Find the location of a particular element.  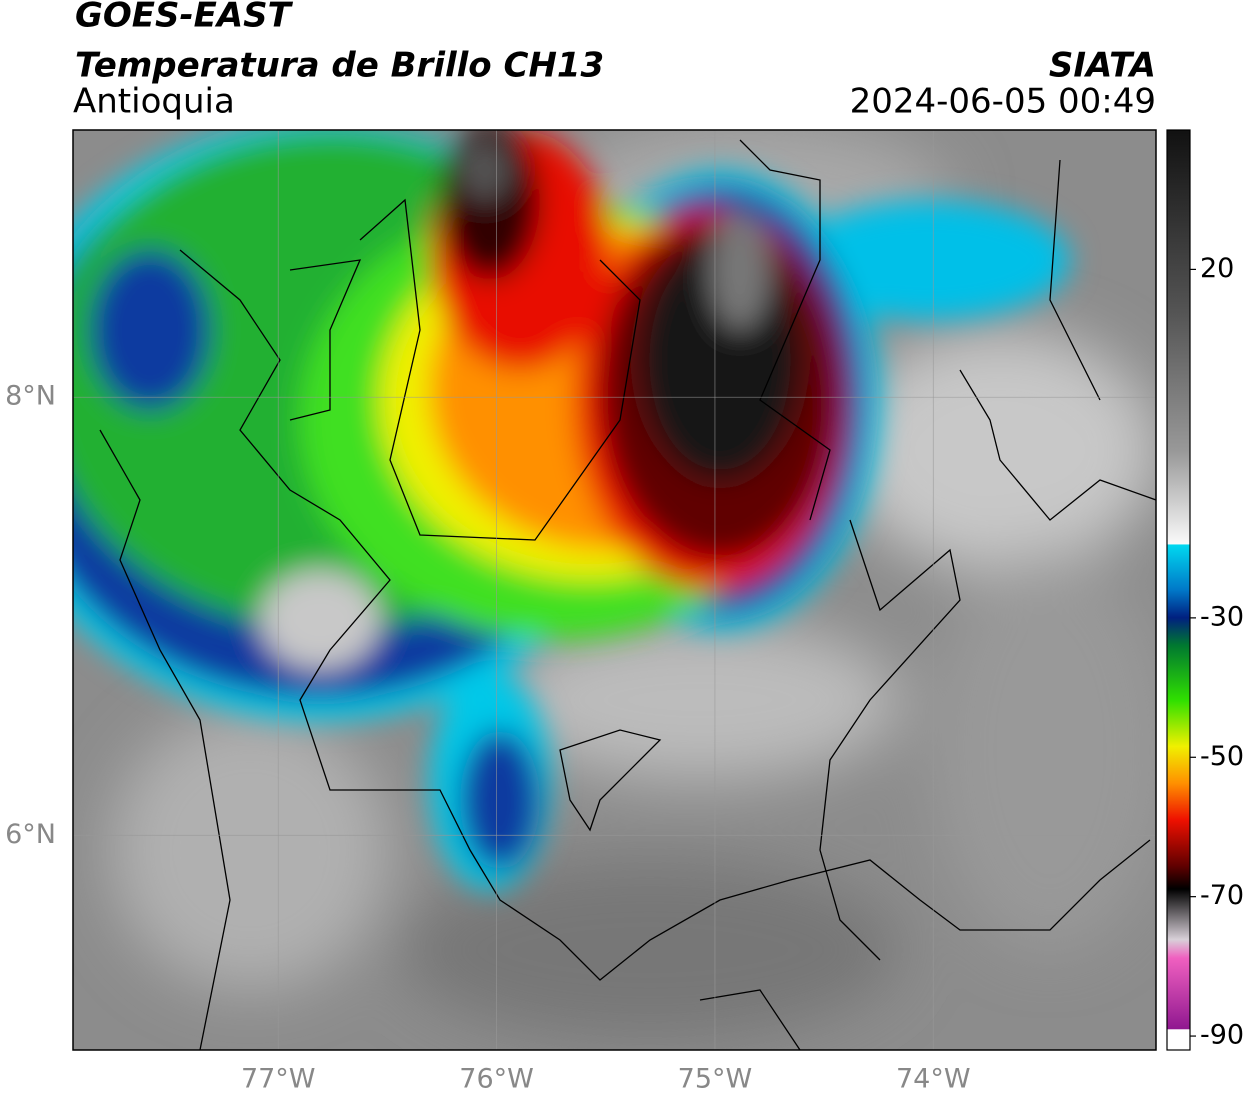

subtitle: Temperatura de Brillo CH13 is located at coordinates (339, 66).